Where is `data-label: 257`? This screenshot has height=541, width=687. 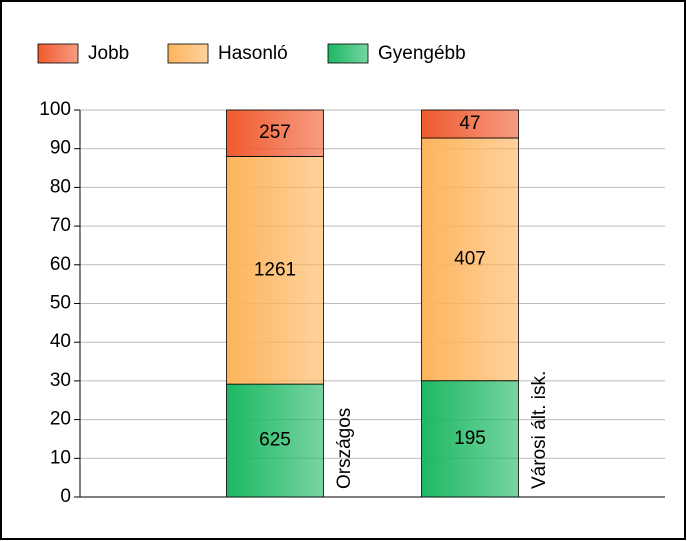
data-label: 257 is located at coordinates (275, 132).